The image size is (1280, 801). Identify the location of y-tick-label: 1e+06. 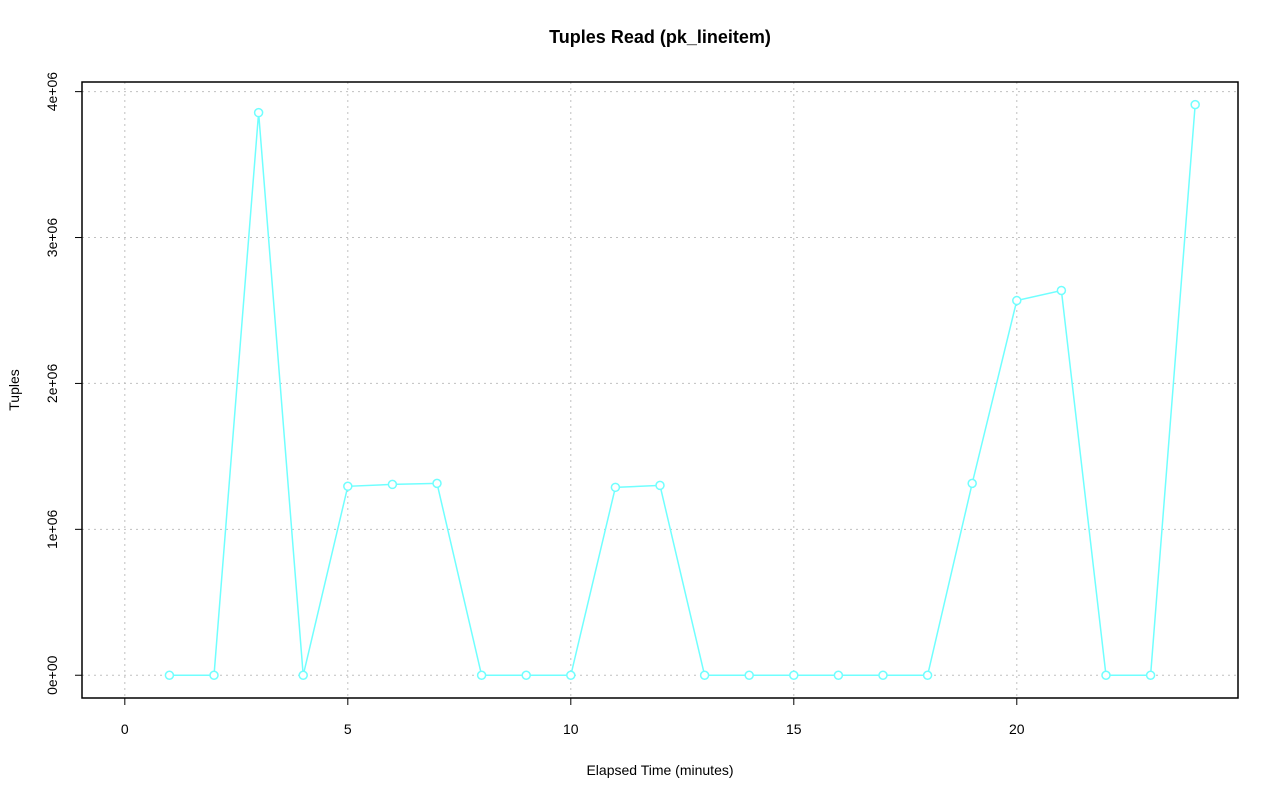
(52, 529).